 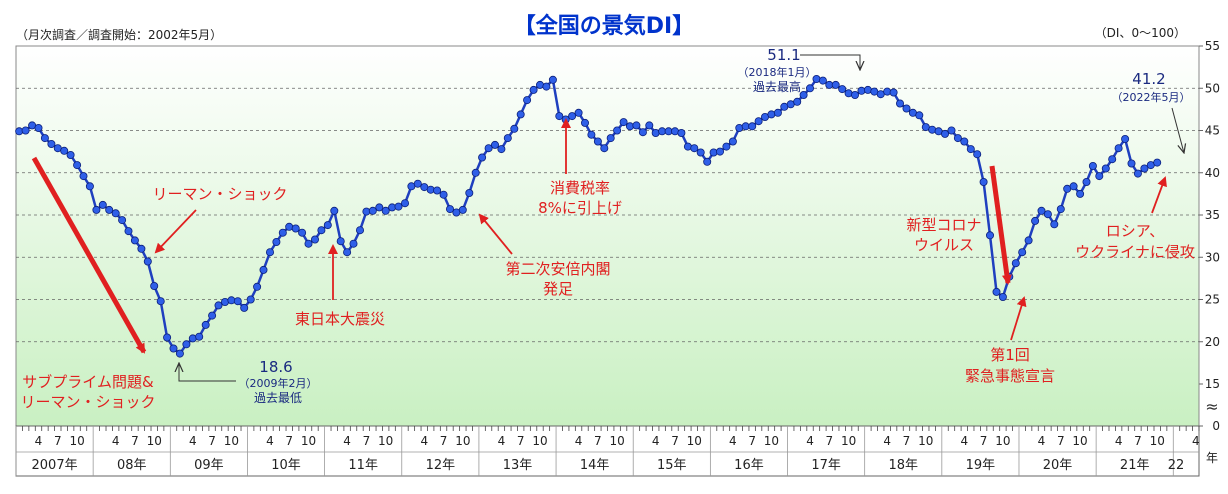 I want to click on year-label: 13年, so click(x=518, y=465).